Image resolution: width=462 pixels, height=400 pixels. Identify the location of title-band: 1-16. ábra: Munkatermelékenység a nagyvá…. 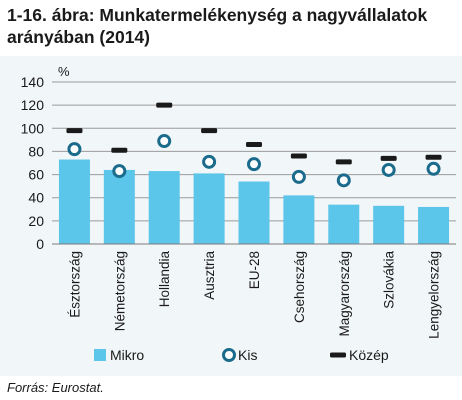
(231, 26).